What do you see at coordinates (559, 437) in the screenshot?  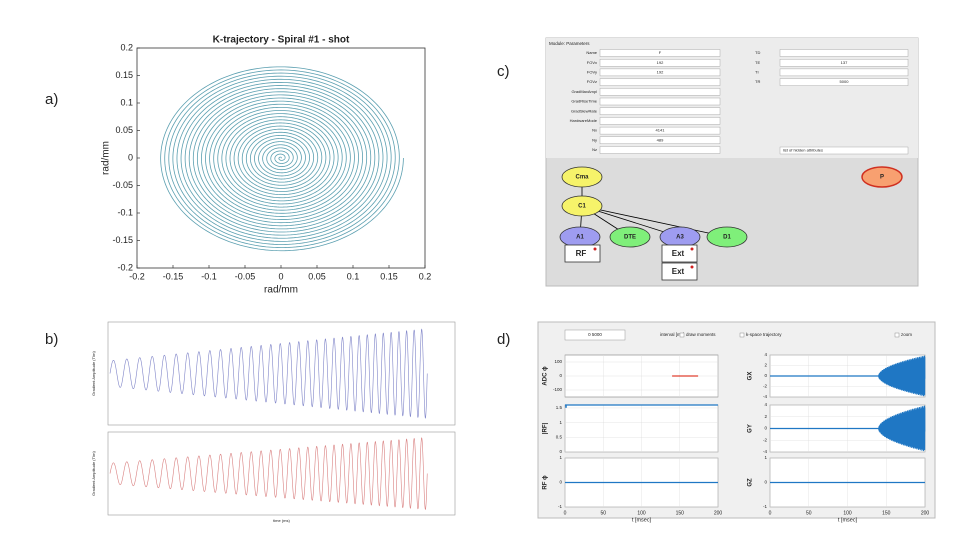 I see `y-tick-label: 0.5` at bounding box center [559, 437].